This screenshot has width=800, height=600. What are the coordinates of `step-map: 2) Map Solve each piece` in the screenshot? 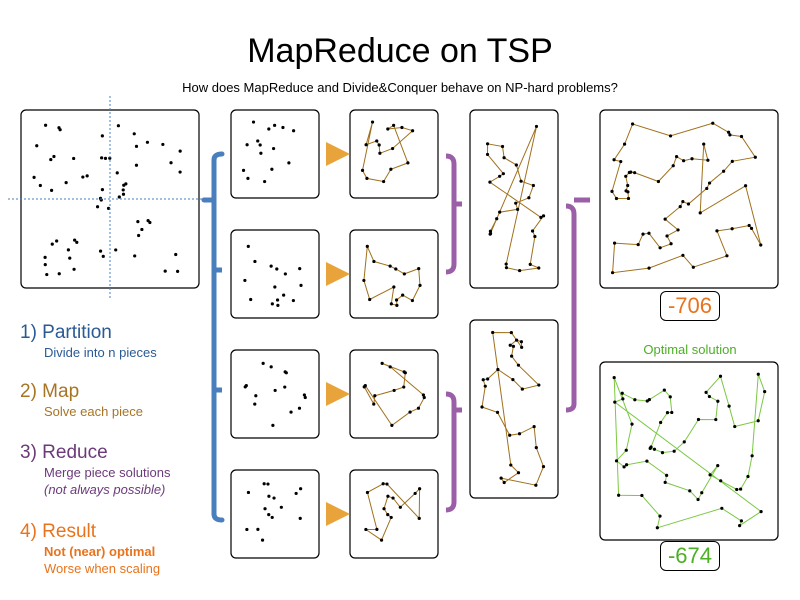 It's located at (81, 400).